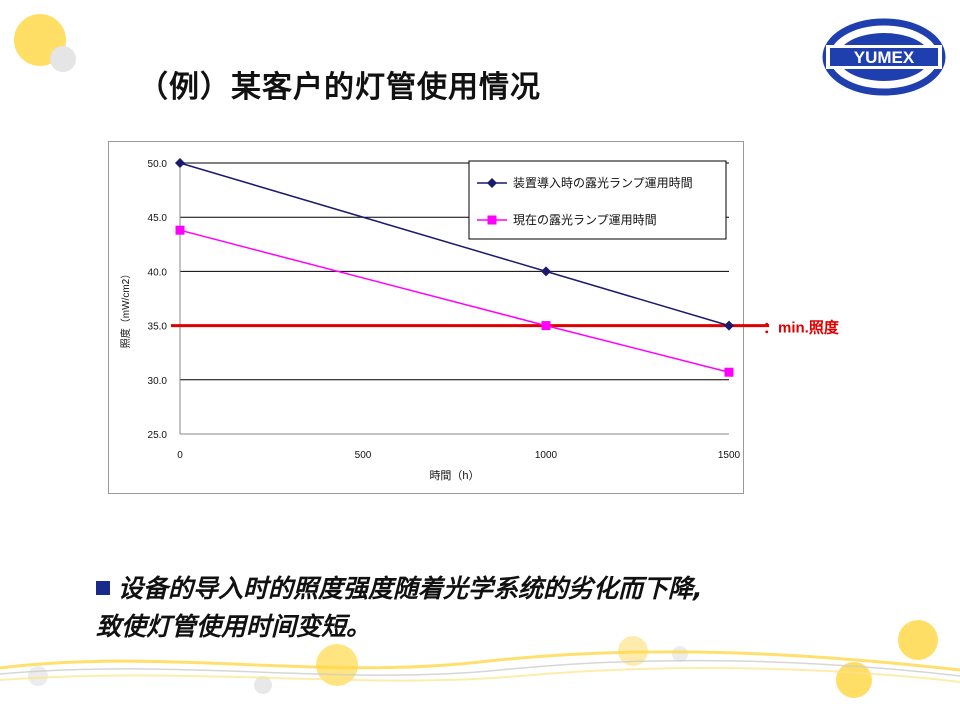 Image resolution: width=960 pixels, height=720 pixels. What do you see at coordinates (158, 218) in the screenshot?
I see `y-tick-label: 45.0` at bounding box center [158, 218].